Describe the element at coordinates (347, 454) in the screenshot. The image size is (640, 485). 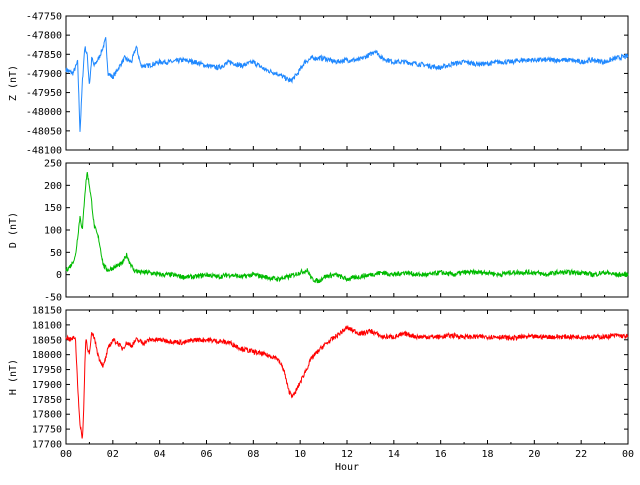
I see `panel-2-xtick-label-6: 12` at that location.